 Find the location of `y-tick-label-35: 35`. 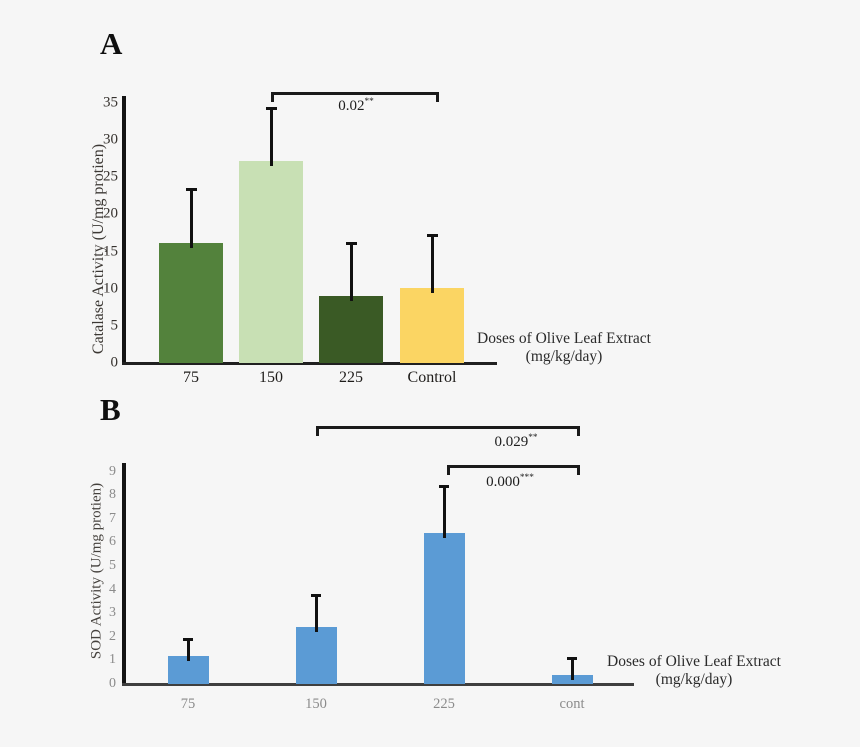

y-tick-label-35: 35 is located at coordinates (110, 102).